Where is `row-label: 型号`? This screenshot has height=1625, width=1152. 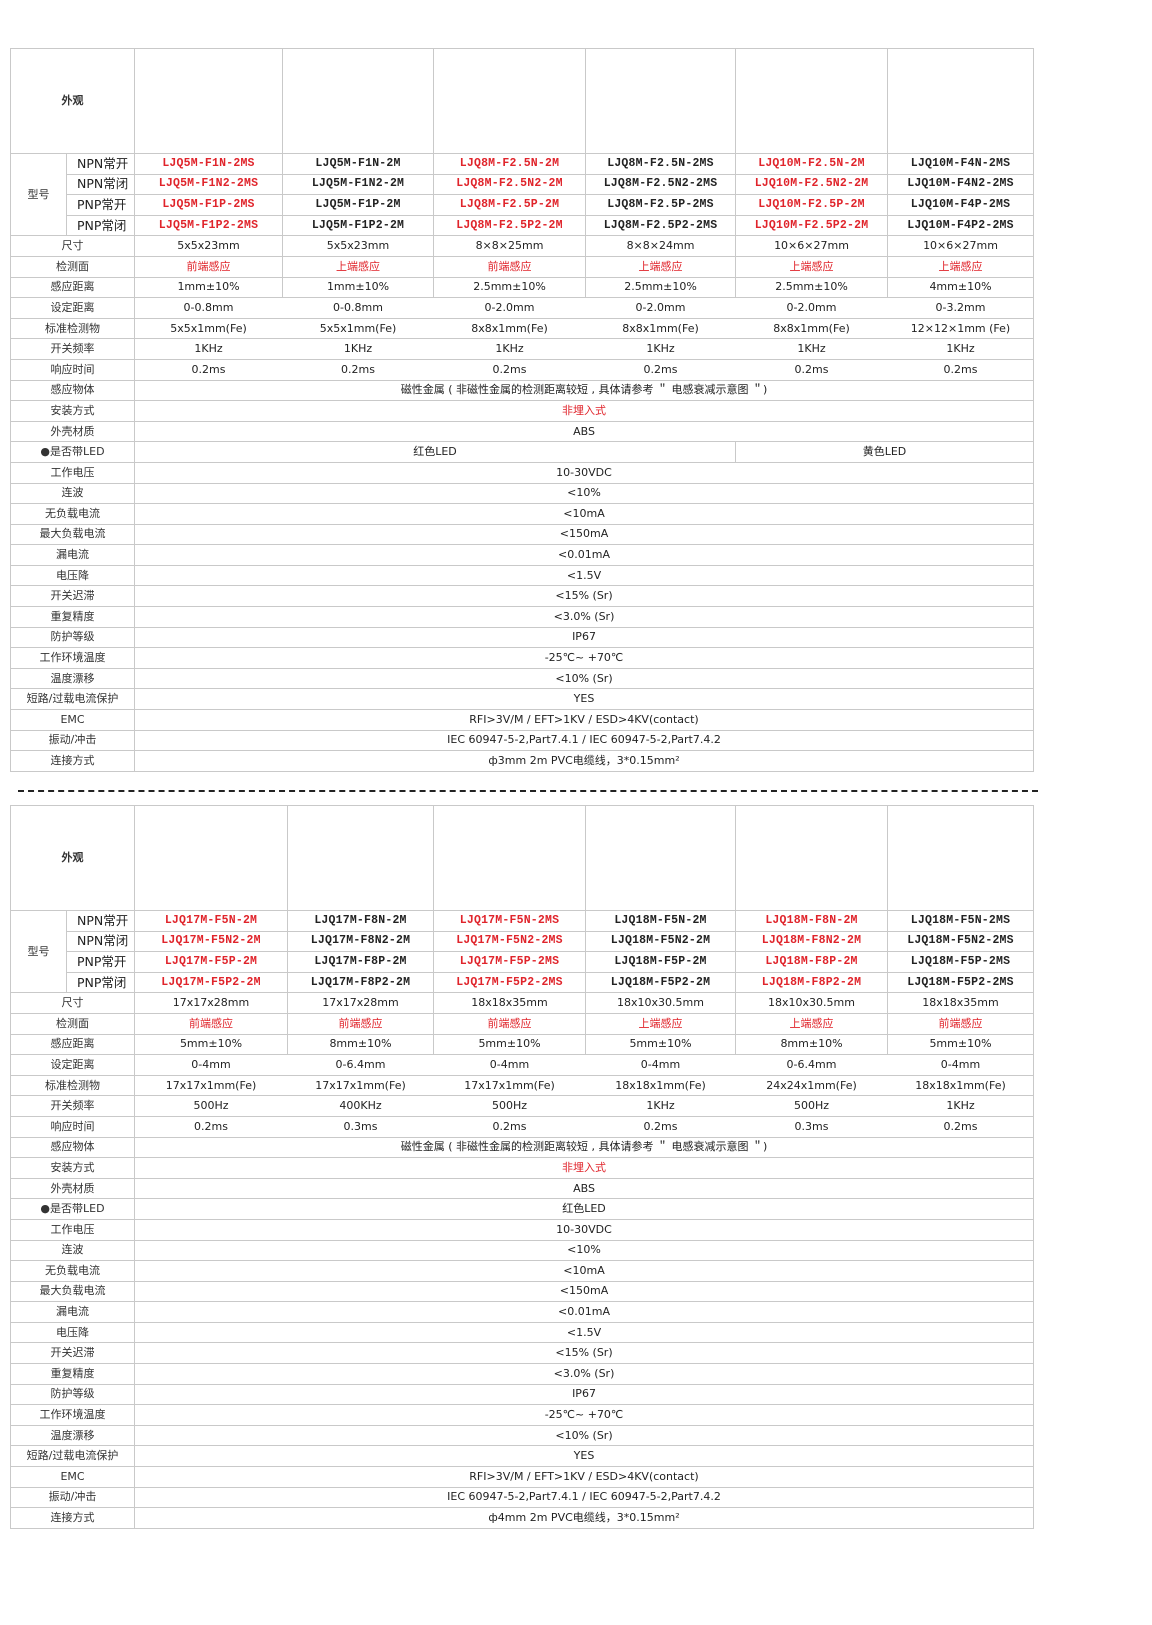 row-label: 型号 is located at coordinates (38, 951).